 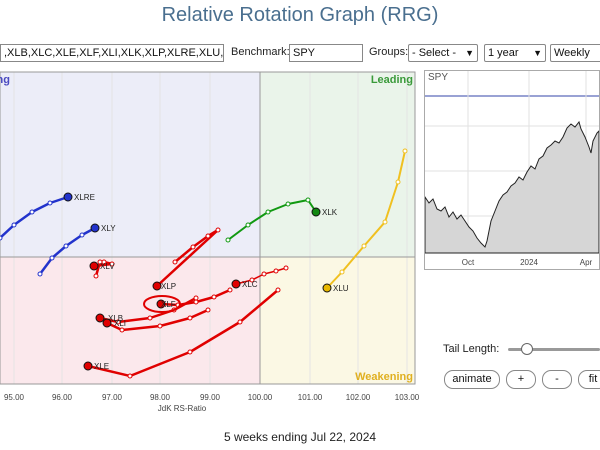 What do you see at coordinates (168, 304) in the screenshot?
I see `tail-label-xlf: XLF` at bounding box center [168, 304].